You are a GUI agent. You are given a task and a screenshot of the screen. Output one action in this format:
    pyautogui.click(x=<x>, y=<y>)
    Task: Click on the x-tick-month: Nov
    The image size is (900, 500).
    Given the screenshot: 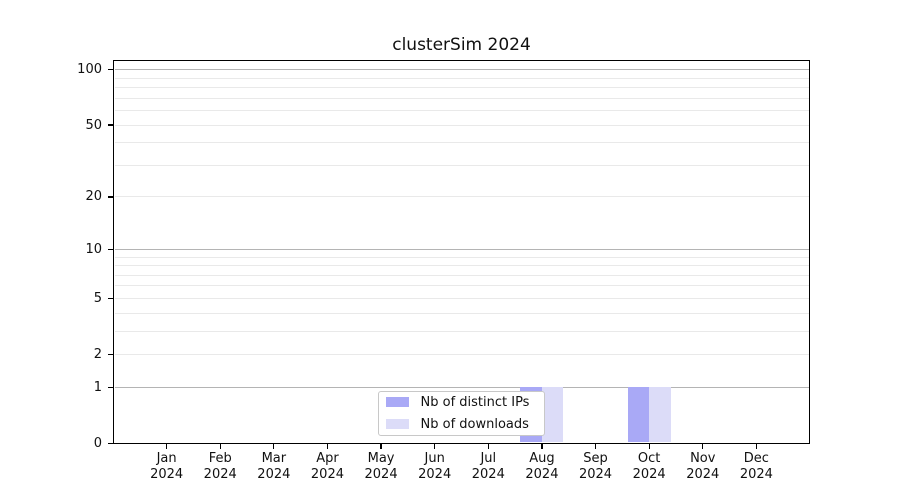 What is the action you would take?
    pyautogui.click(x=703, y=458)
    